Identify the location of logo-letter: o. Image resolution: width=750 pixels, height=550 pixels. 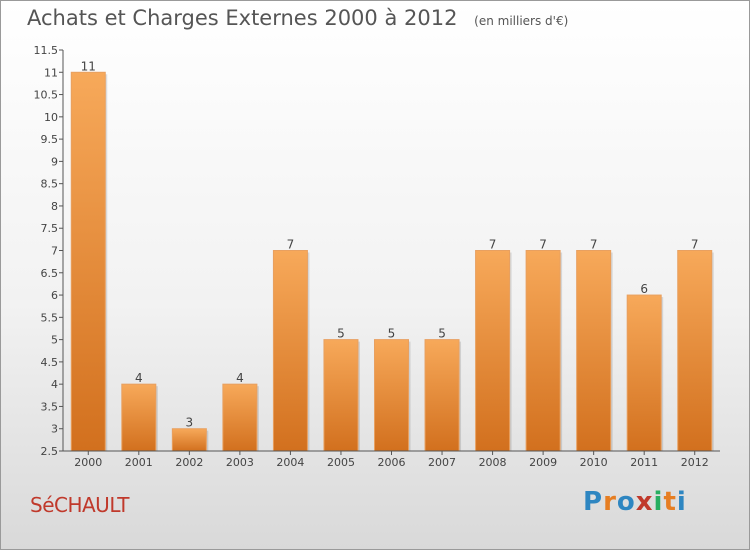
(626, 502).